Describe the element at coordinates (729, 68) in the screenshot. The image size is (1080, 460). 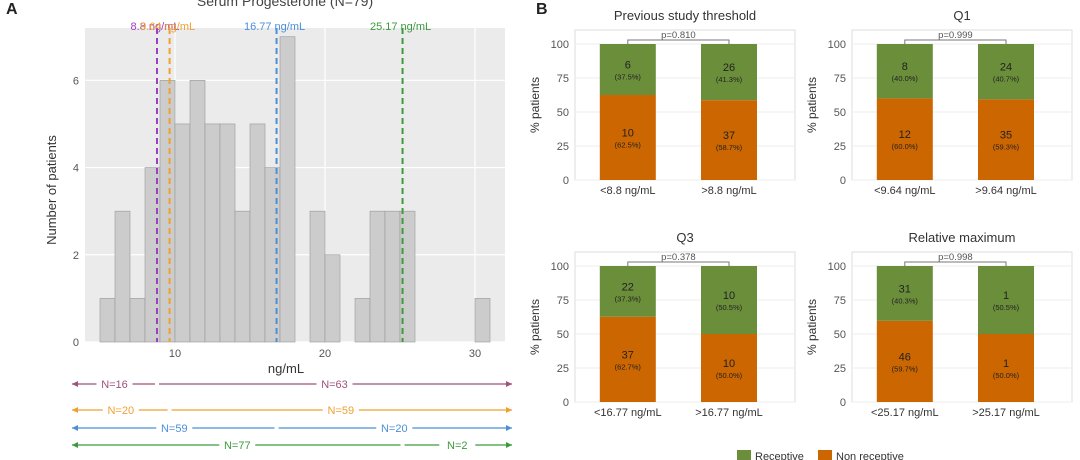
I see `bar-count-label: 26` at that location.